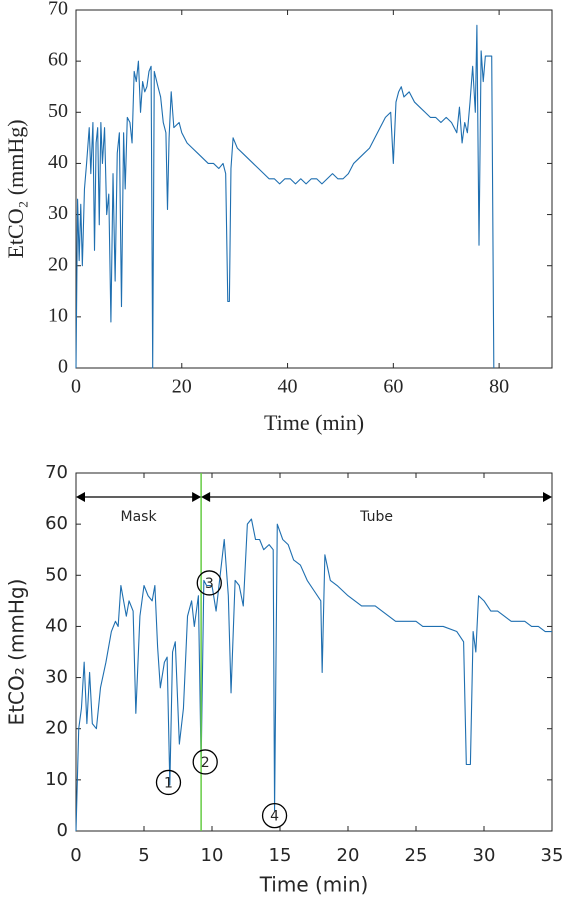  What do you see at coordinates (376, 517) in the screenshot?
I see `region-label: Tube` at bounding box center [376, 517].